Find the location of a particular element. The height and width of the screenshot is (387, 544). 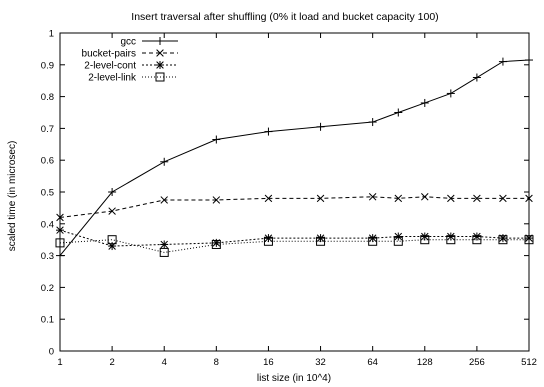

series-2-level-cont is located at coordinates (294, 238).